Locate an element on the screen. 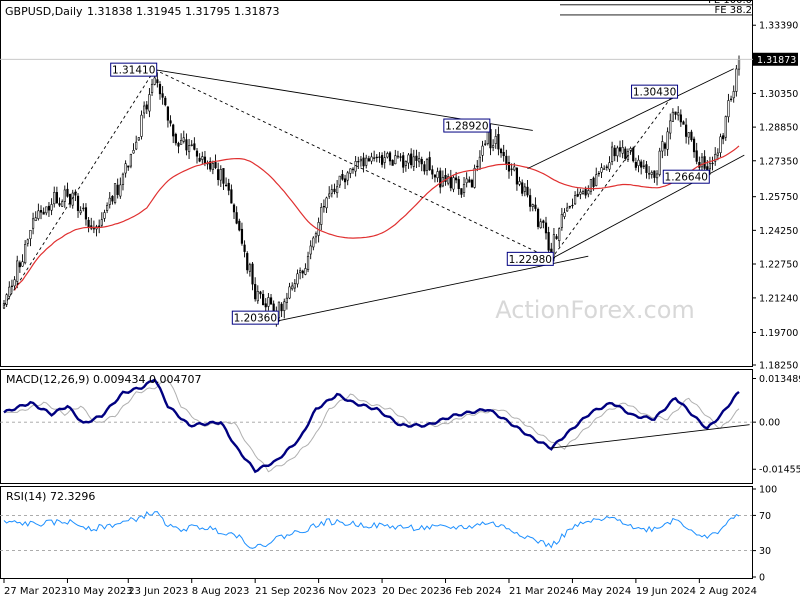 This screenshot has height=600, width=800. macd-line is located at coordinates (371, 426).